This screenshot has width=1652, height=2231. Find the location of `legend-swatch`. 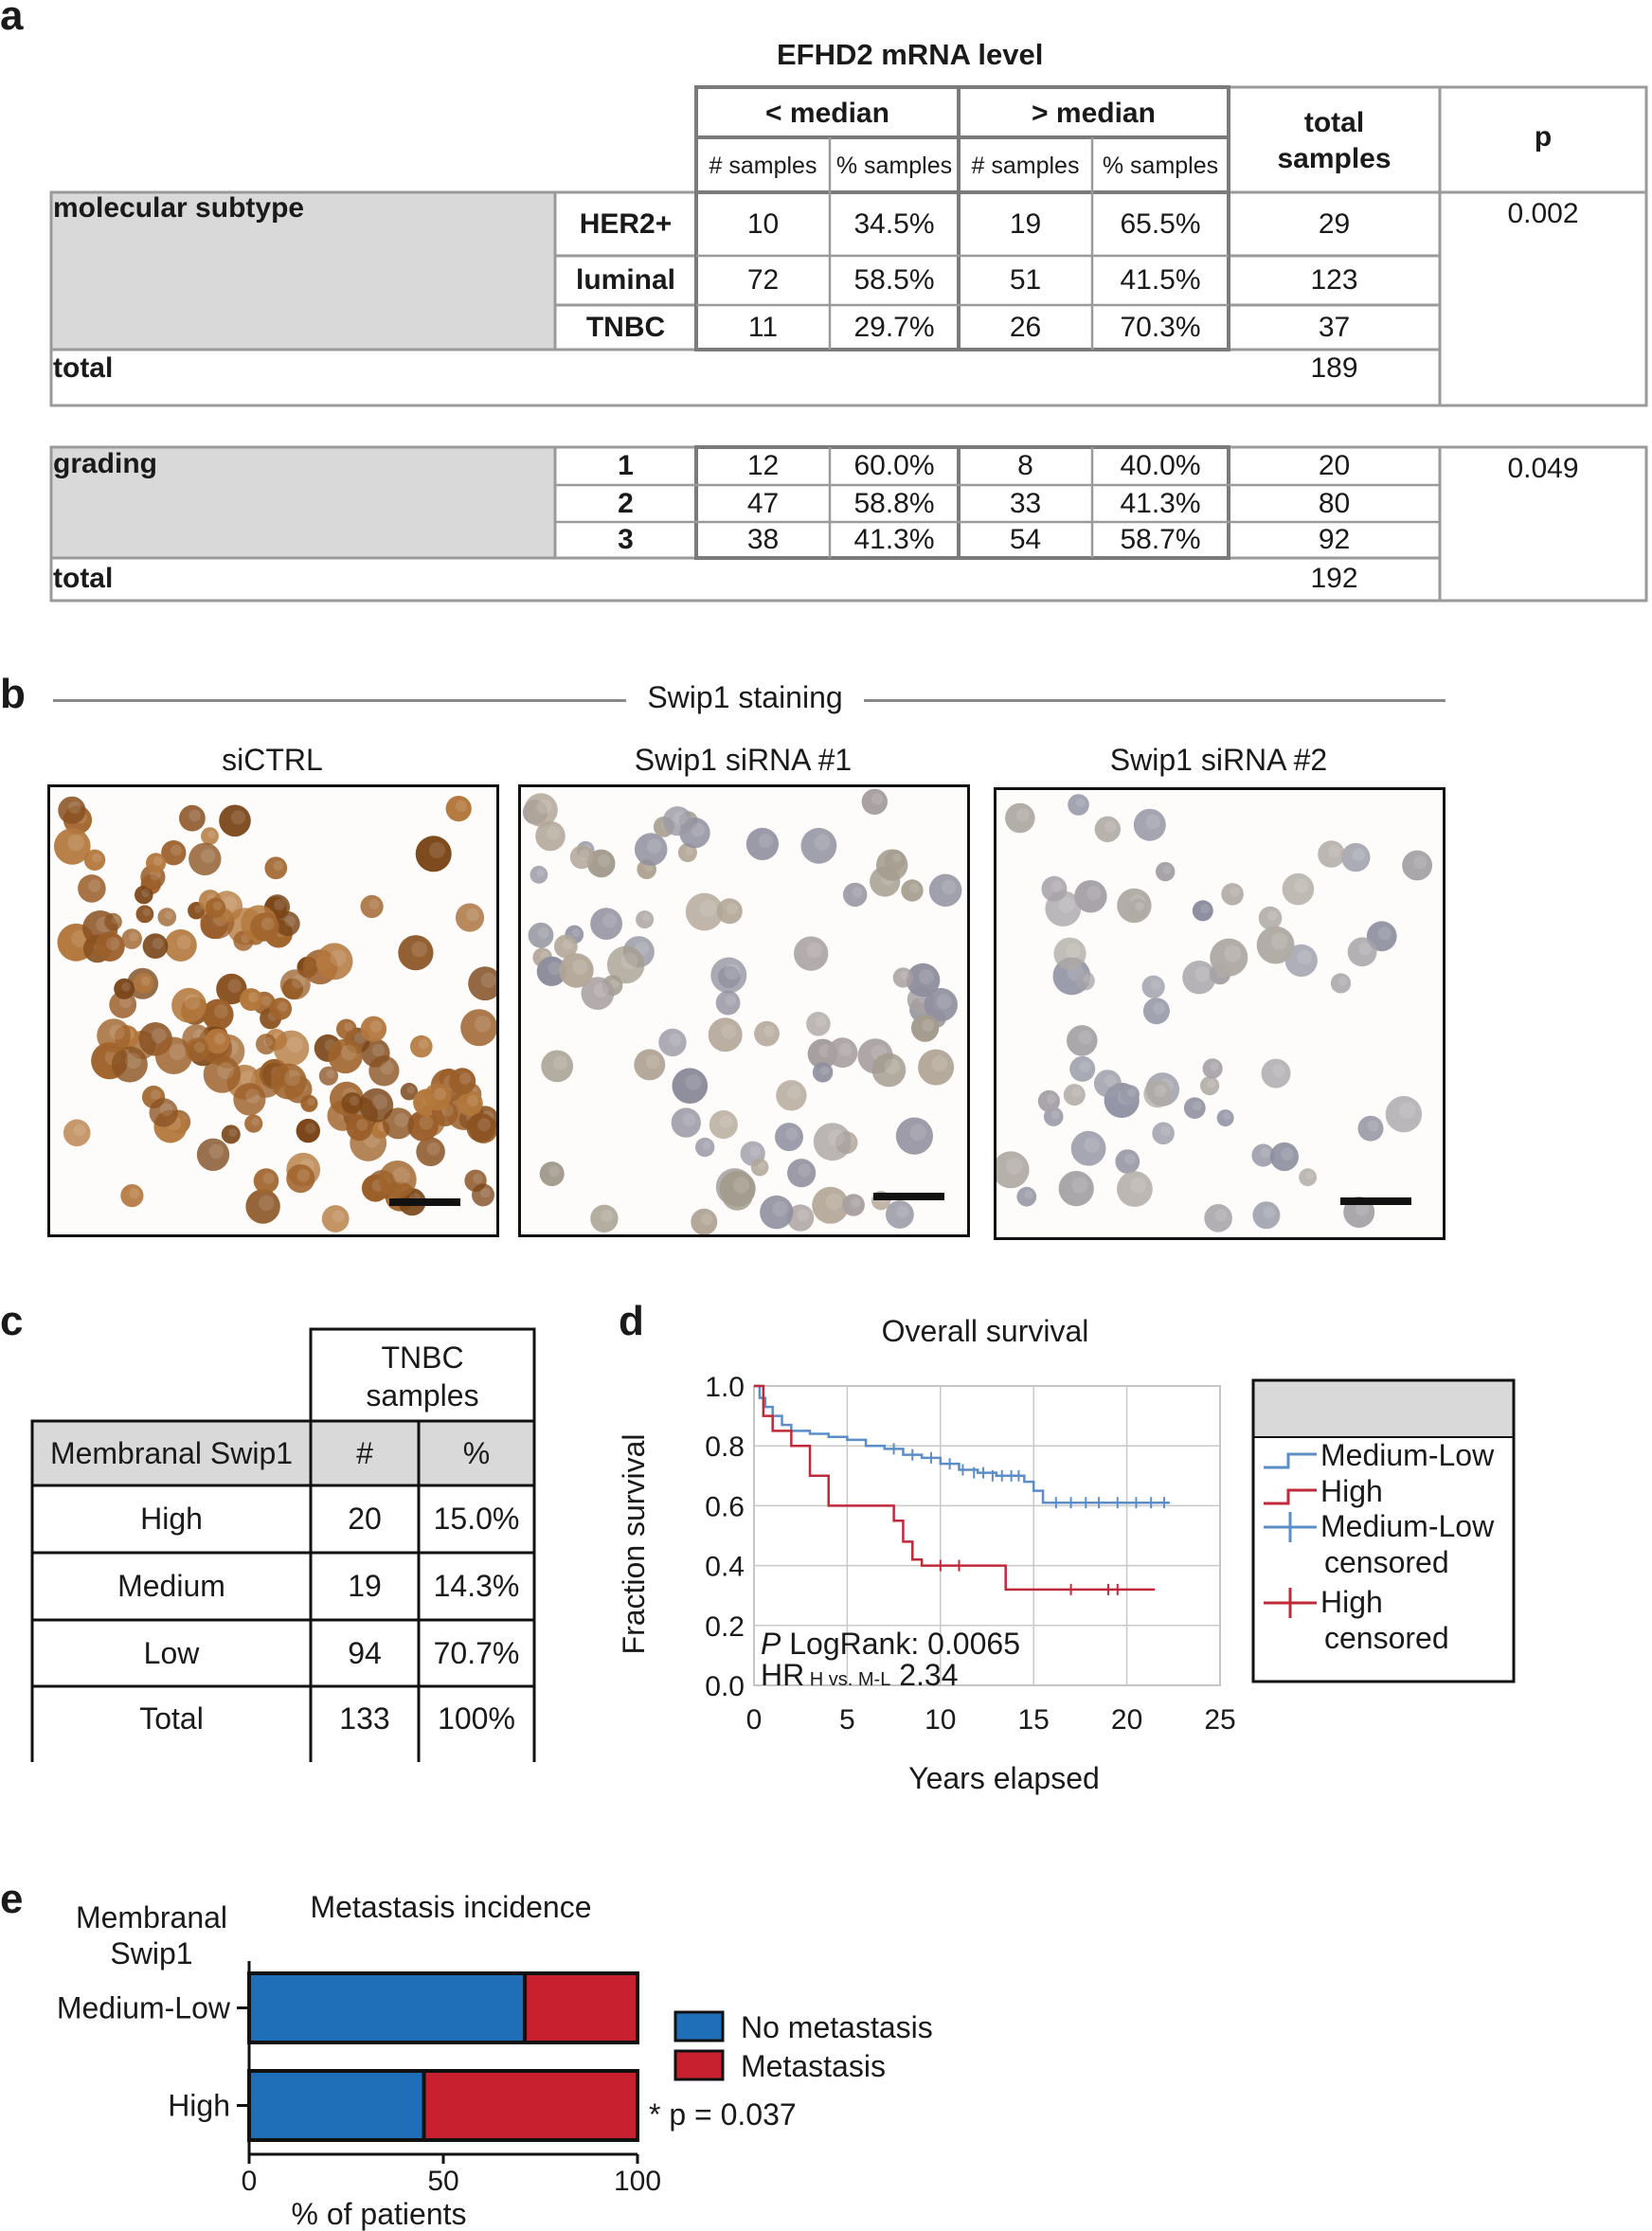

legend-swatch is located at coordinates (1290, 1497).